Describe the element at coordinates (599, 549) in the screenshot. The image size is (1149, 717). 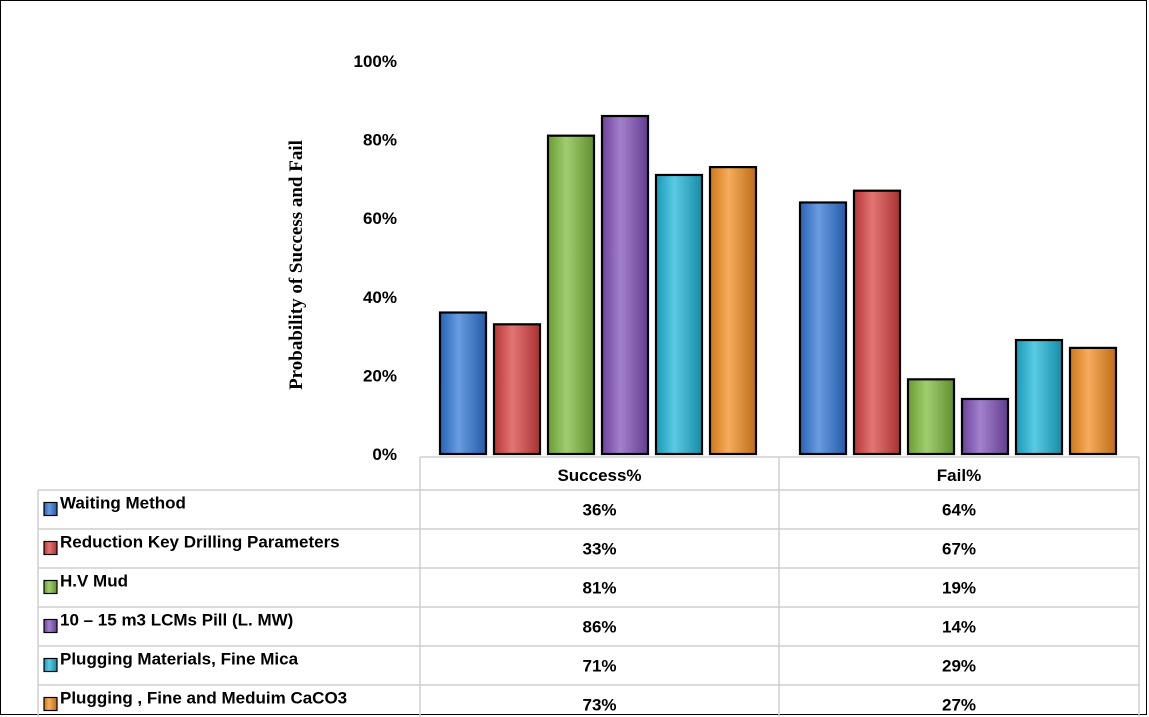
I see `data-label-success-2: 33%` at that location.